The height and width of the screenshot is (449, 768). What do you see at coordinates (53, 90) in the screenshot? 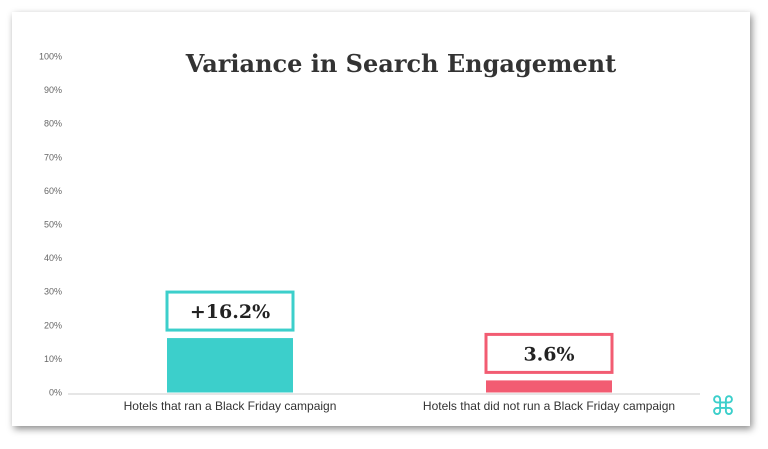
I see `y-tick-label: 90%` at bounding box center [53, 90].